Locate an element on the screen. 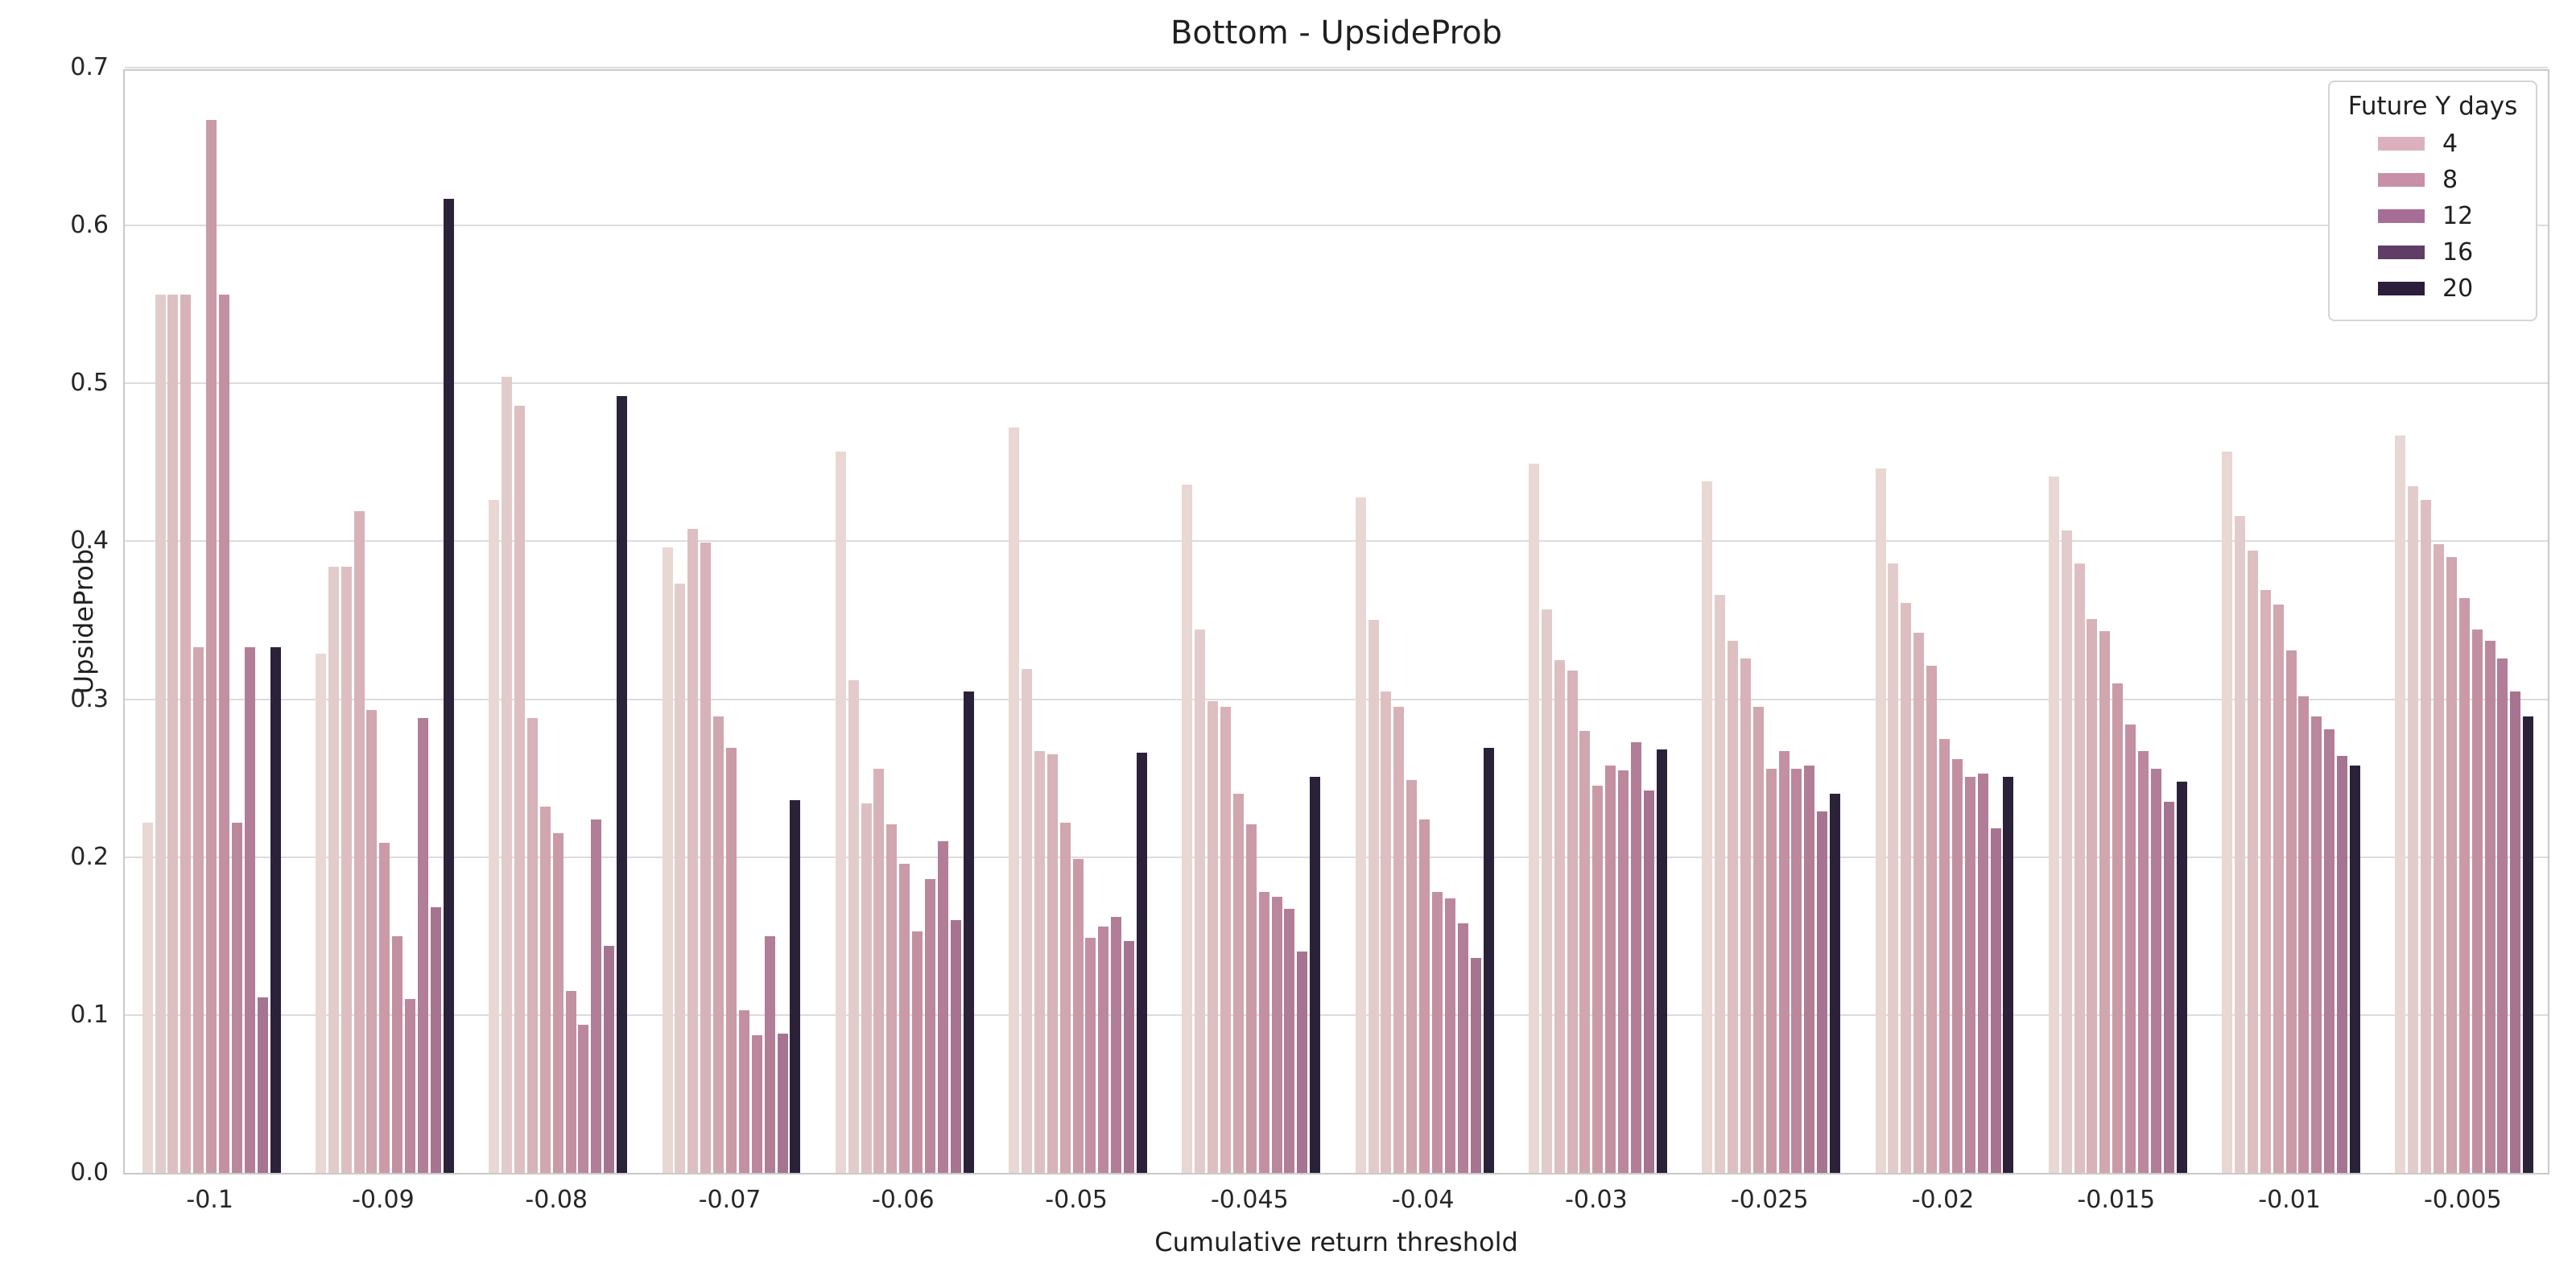 The width and height of the screenshot is (2576, 1288). bar--0.03-hue-08 is located at coordinates (1623, 971).